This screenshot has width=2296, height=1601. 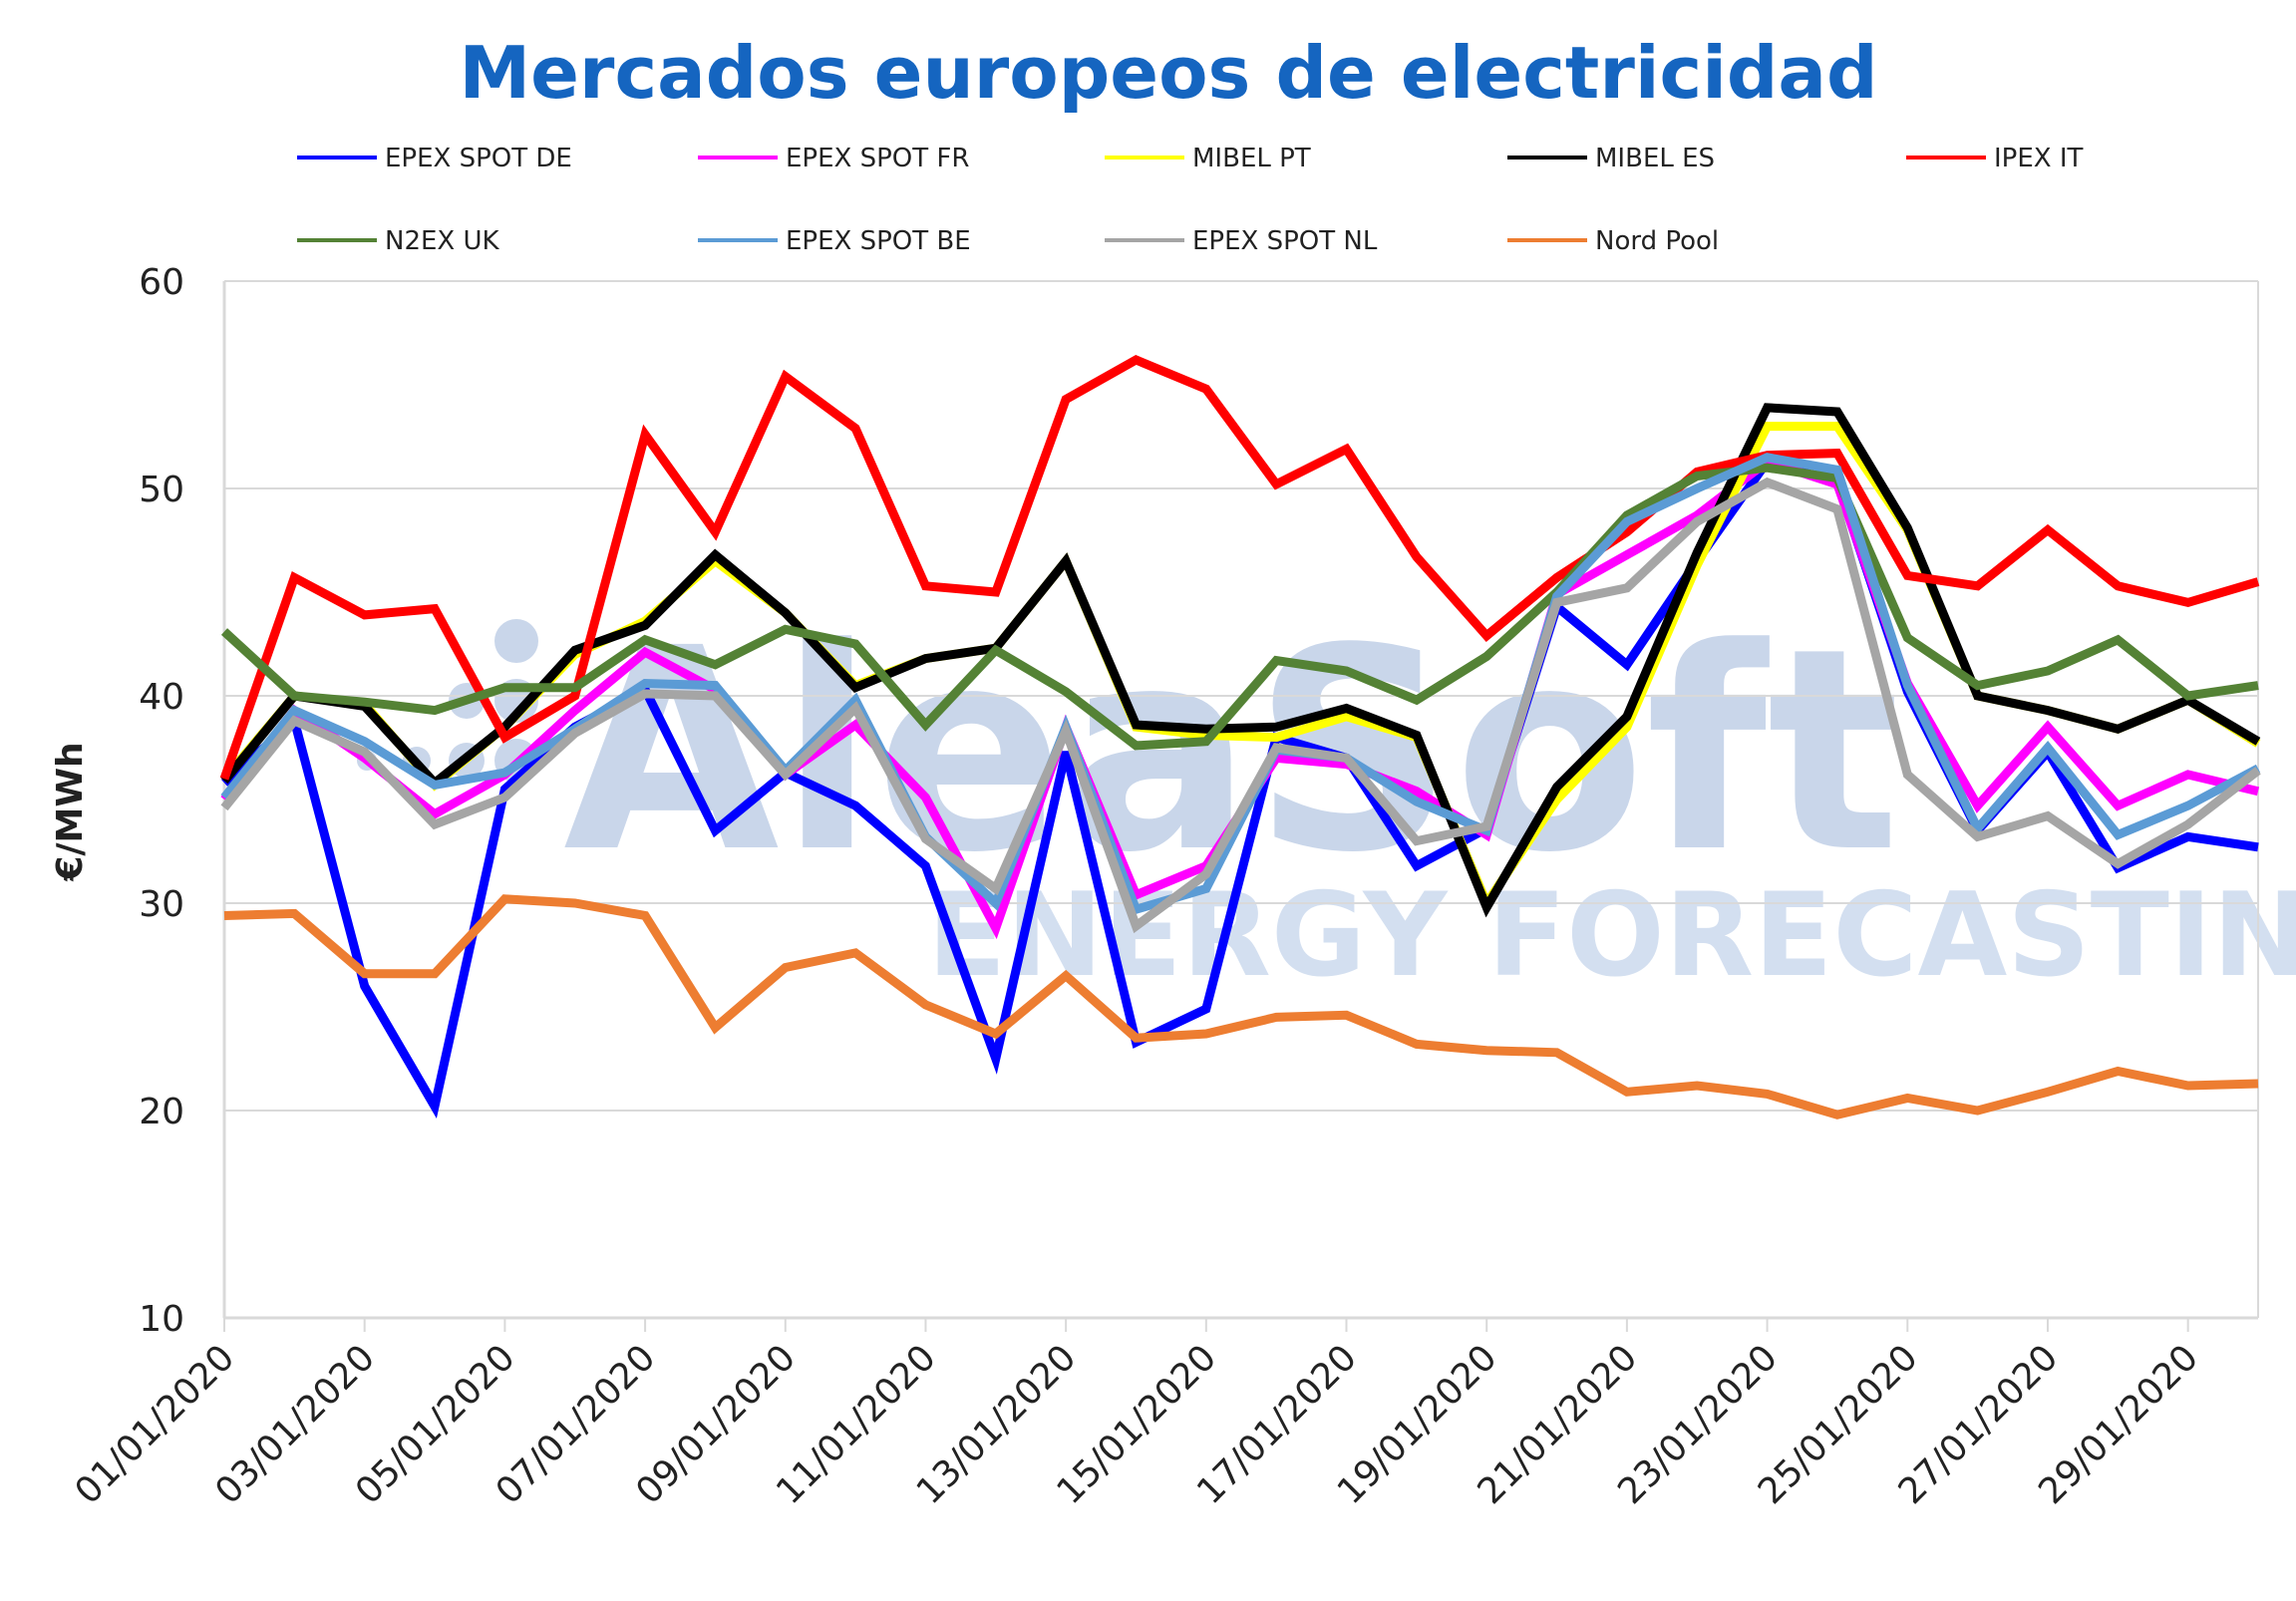 I want to click on legend-label: MIBEL ES, so click(x=1655, y=158).